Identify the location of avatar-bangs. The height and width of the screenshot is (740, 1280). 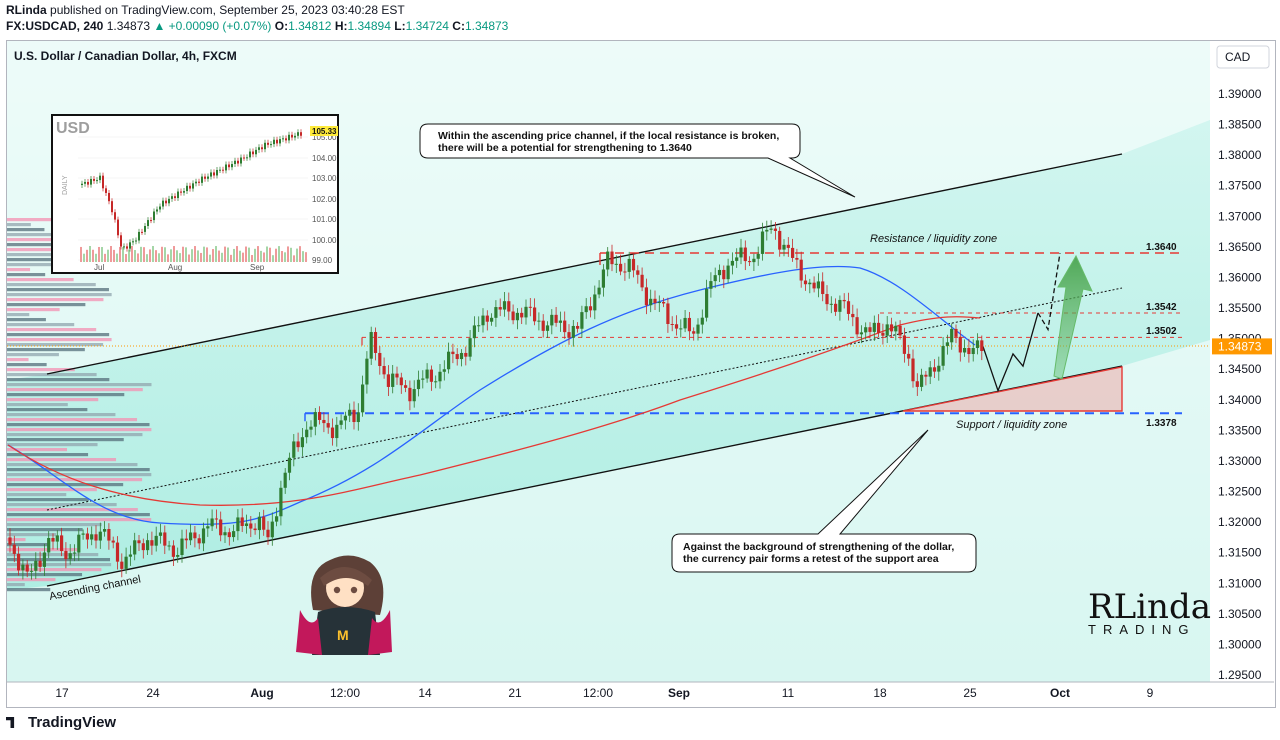
(346, 576).